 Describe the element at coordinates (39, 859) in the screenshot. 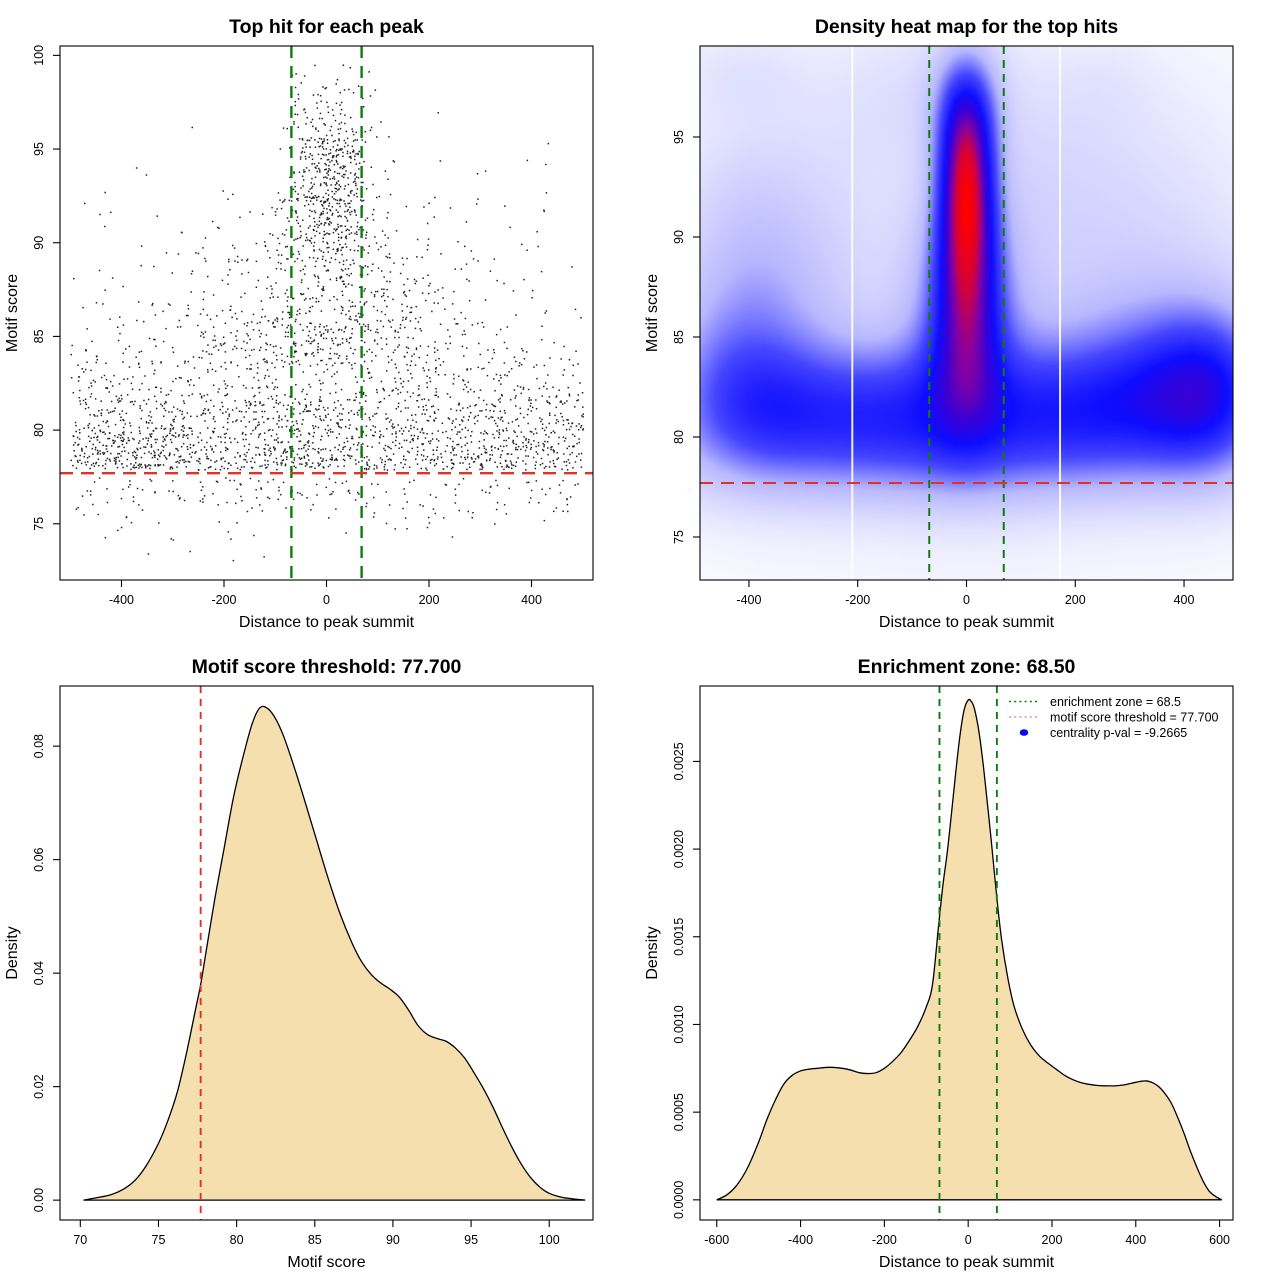

I see `y-tick-label: 0.06` at that location.